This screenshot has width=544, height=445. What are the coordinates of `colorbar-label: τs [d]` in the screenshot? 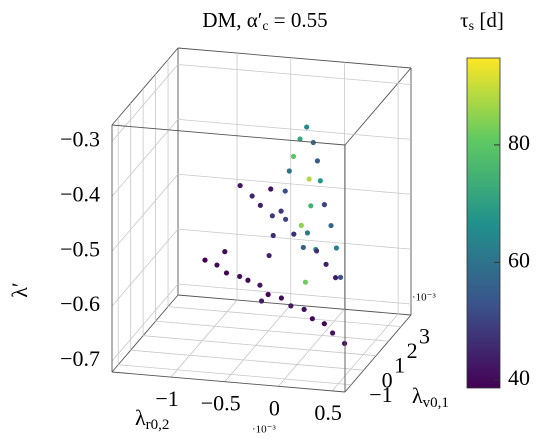 It's located at (482, 21).